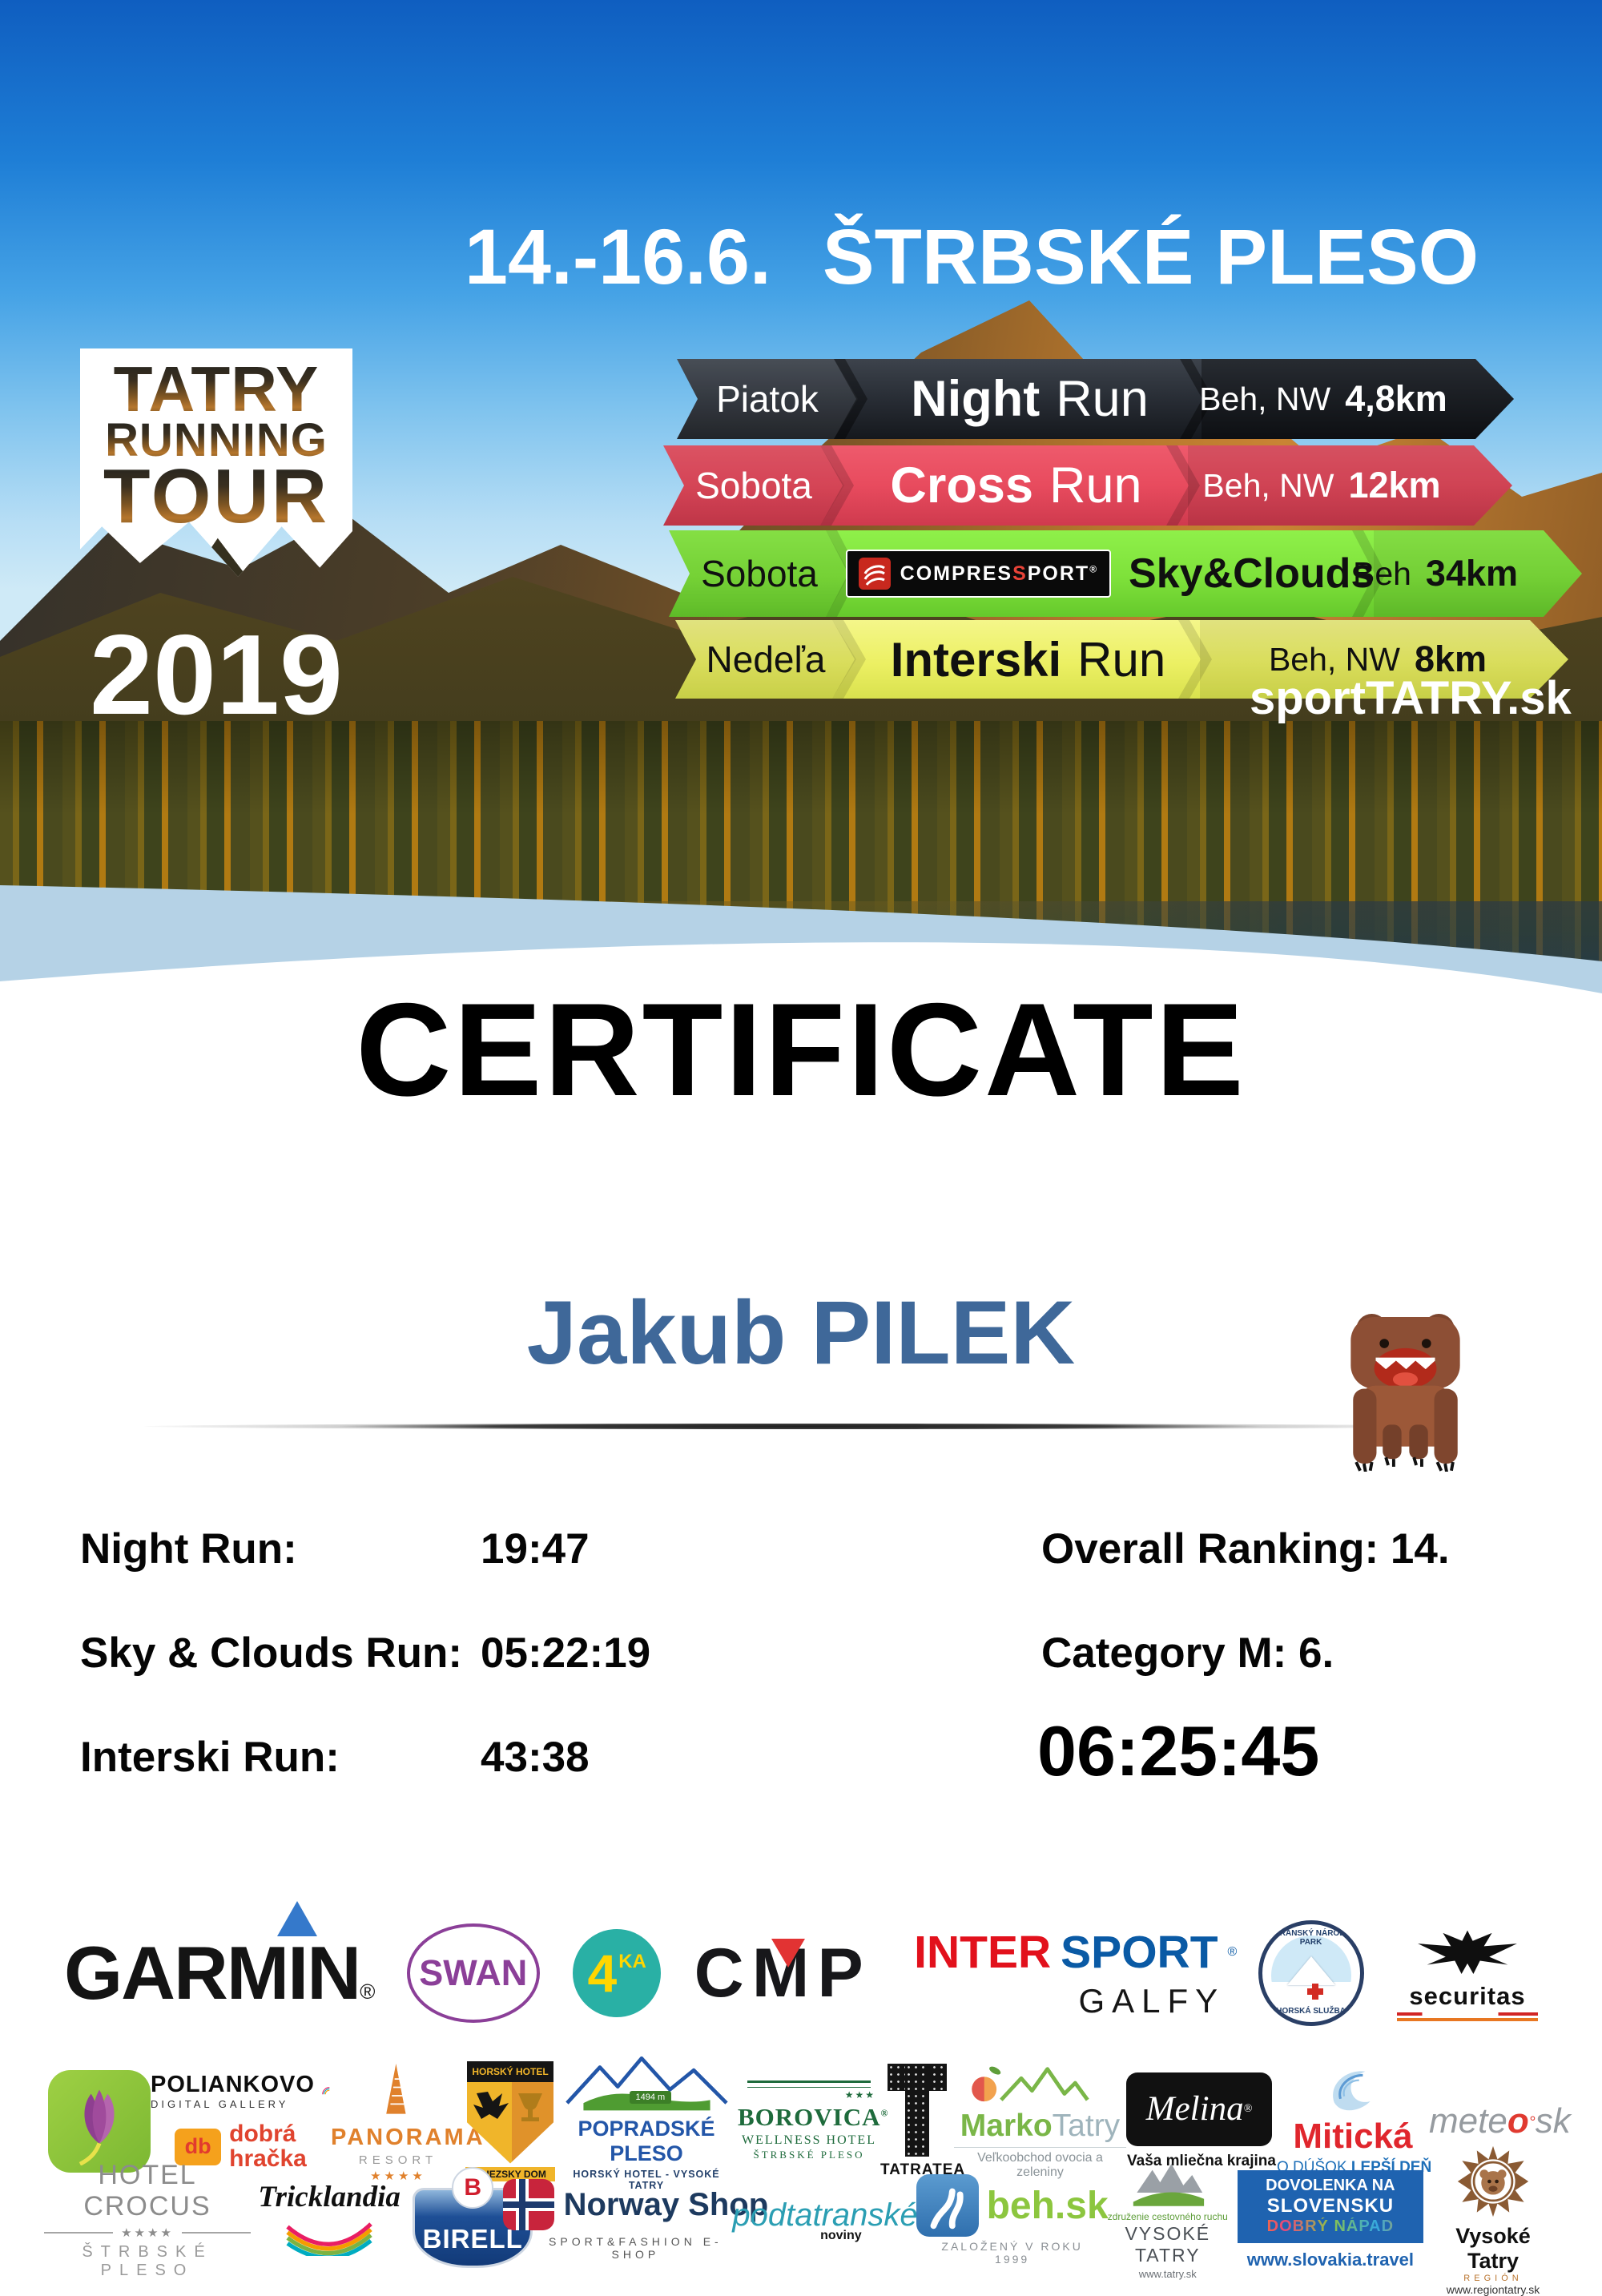  What do you see at coordinates (961, 485) in the screenshot?
I see `race-name-bold: Cross` at bounding box center [961, 485].